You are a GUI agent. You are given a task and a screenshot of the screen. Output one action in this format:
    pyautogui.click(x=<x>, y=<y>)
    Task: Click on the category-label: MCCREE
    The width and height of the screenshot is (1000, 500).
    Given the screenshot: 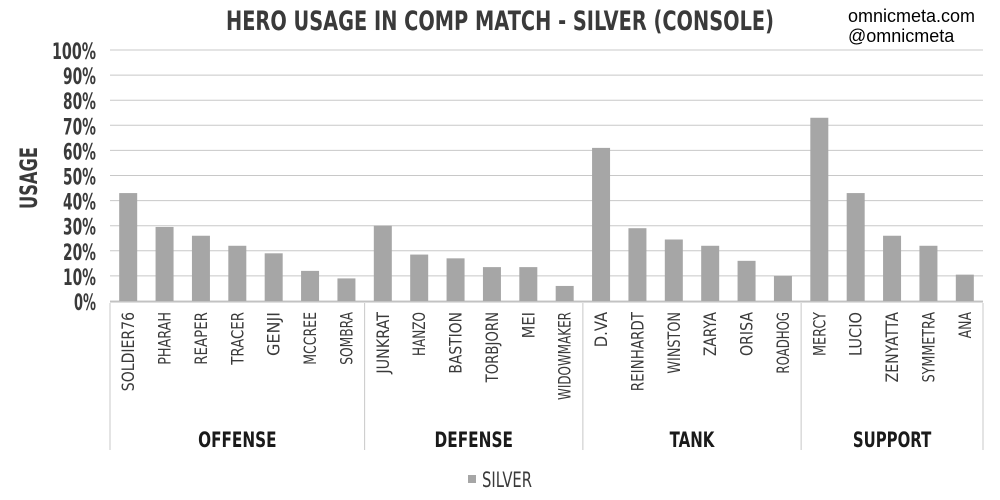 What is the action you would take?
    pyautogui.click(x=311, y=338)
    